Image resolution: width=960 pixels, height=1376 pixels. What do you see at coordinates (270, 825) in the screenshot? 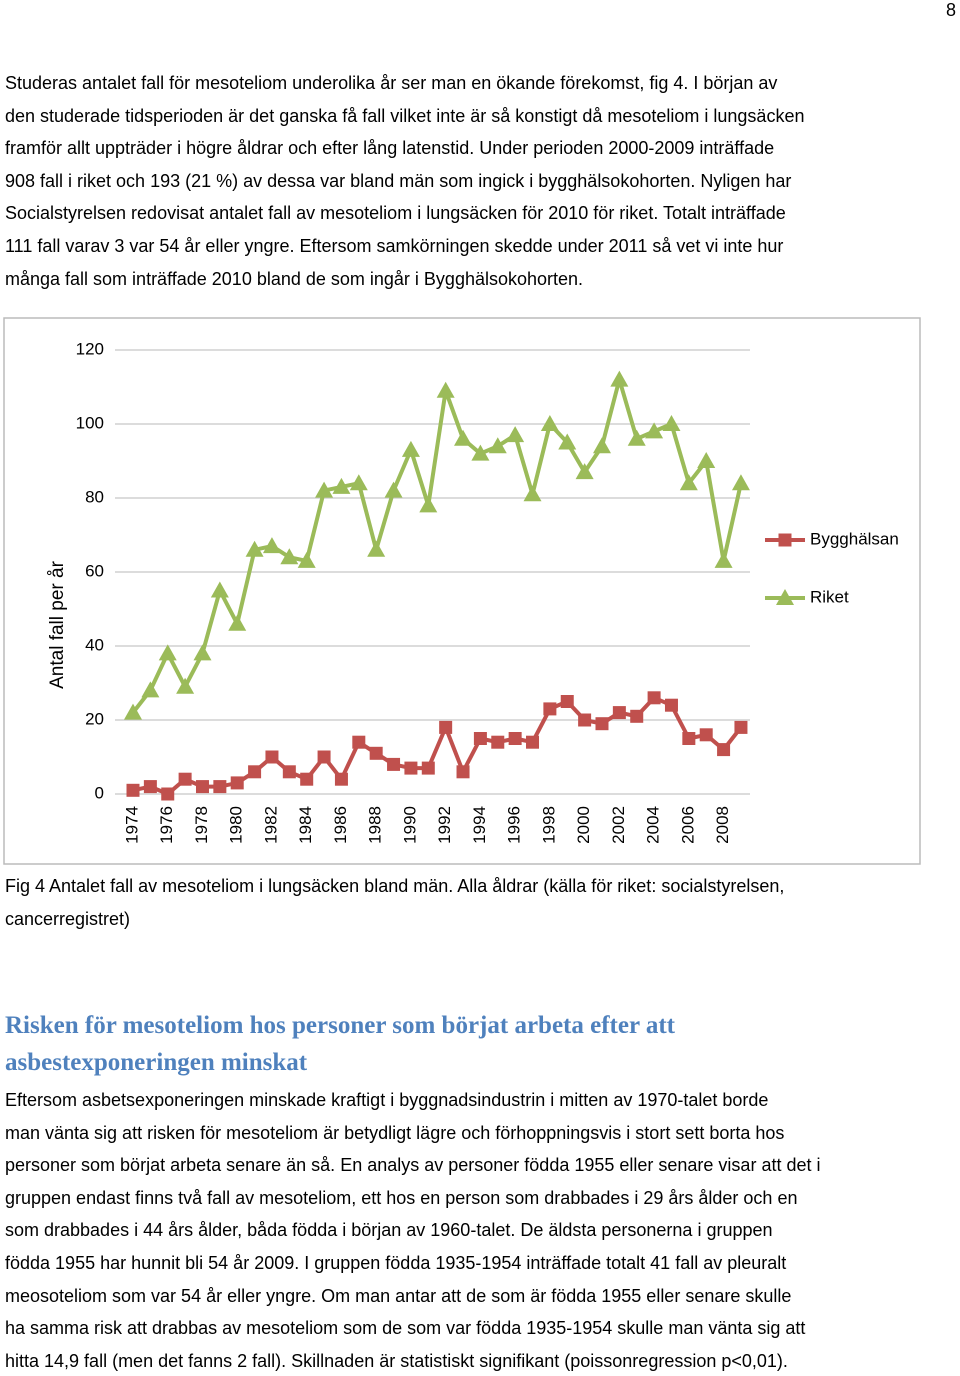
I see `x-tick-label: 1982` at bounding box center [270, 825].